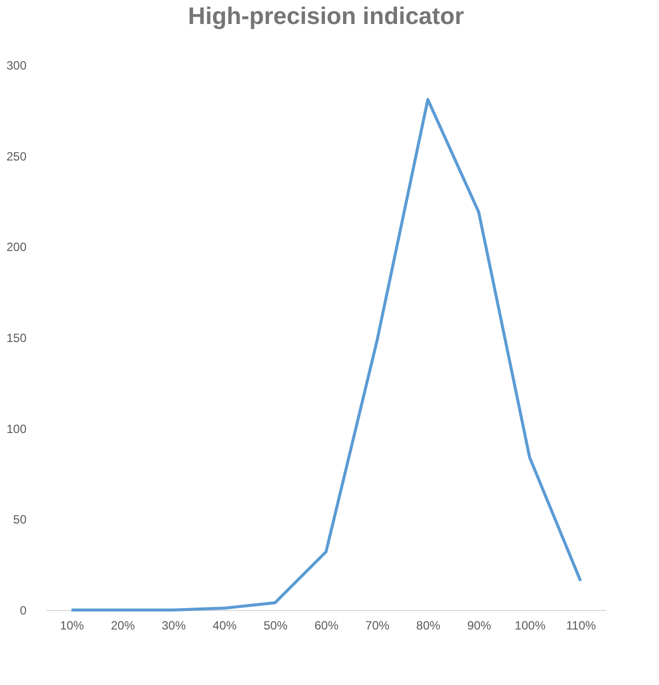 The image size is (659, 685). Describe the element at coordinates (581, 625) in the screenshot. I see `x-tick-label: 110%` at that location.